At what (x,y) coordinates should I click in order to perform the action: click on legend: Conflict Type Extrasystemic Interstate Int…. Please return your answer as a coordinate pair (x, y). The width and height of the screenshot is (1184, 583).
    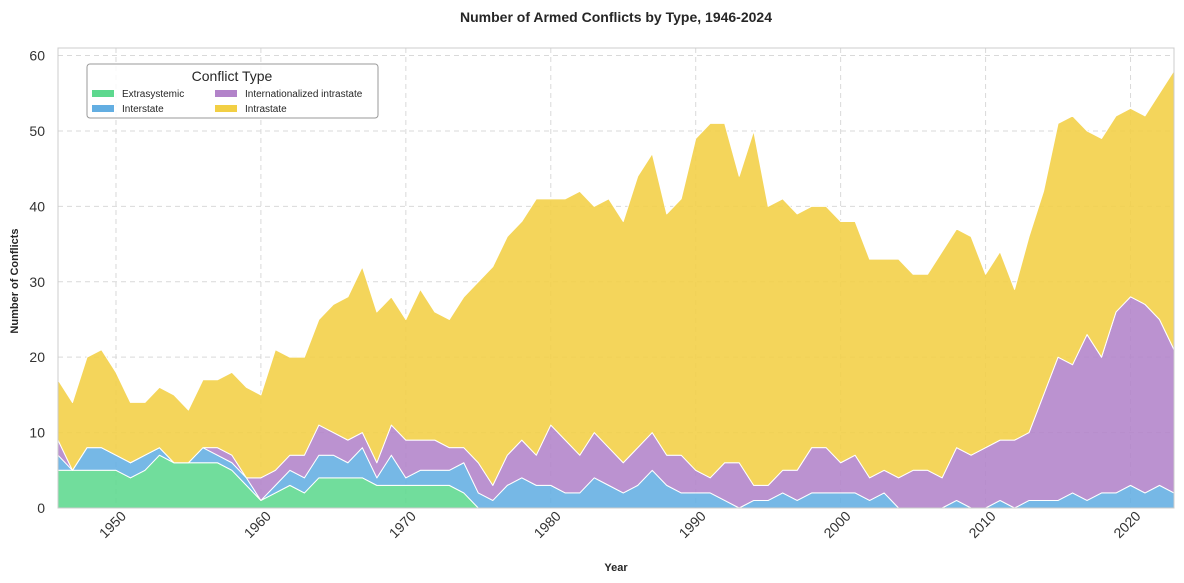
    Looking at the image, I should click on (232, 91).